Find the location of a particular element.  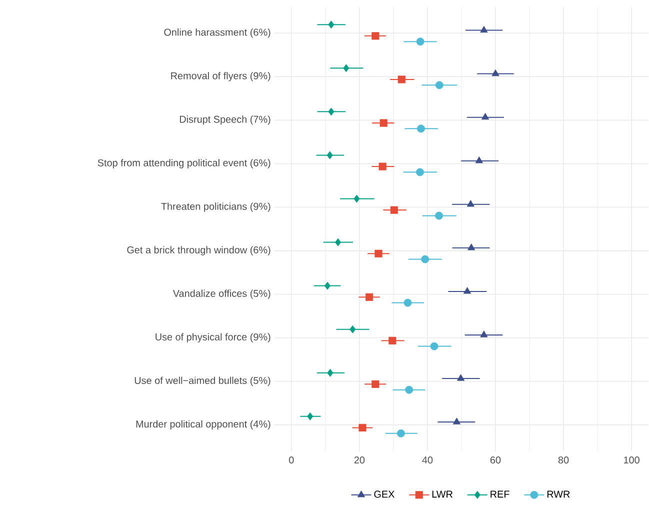

legend-label: LWR is located at coordinates (442, 494).